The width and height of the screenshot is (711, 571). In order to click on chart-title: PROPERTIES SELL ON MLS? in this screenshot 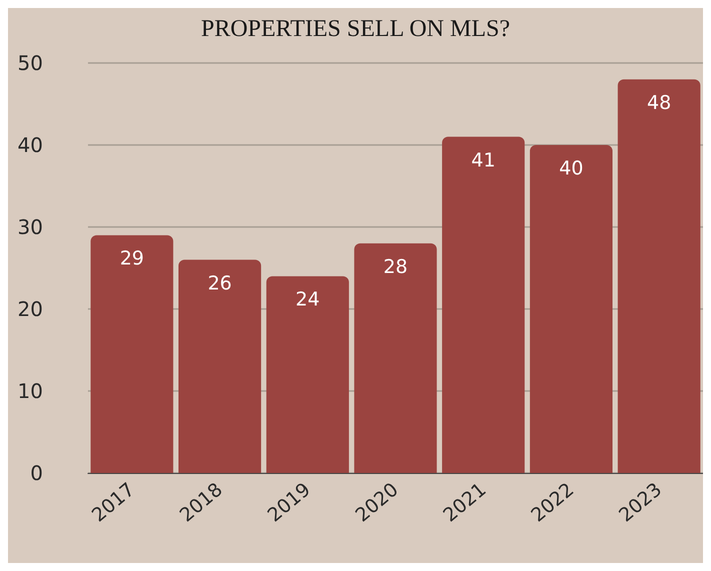, I will do `click(355, 29)`.